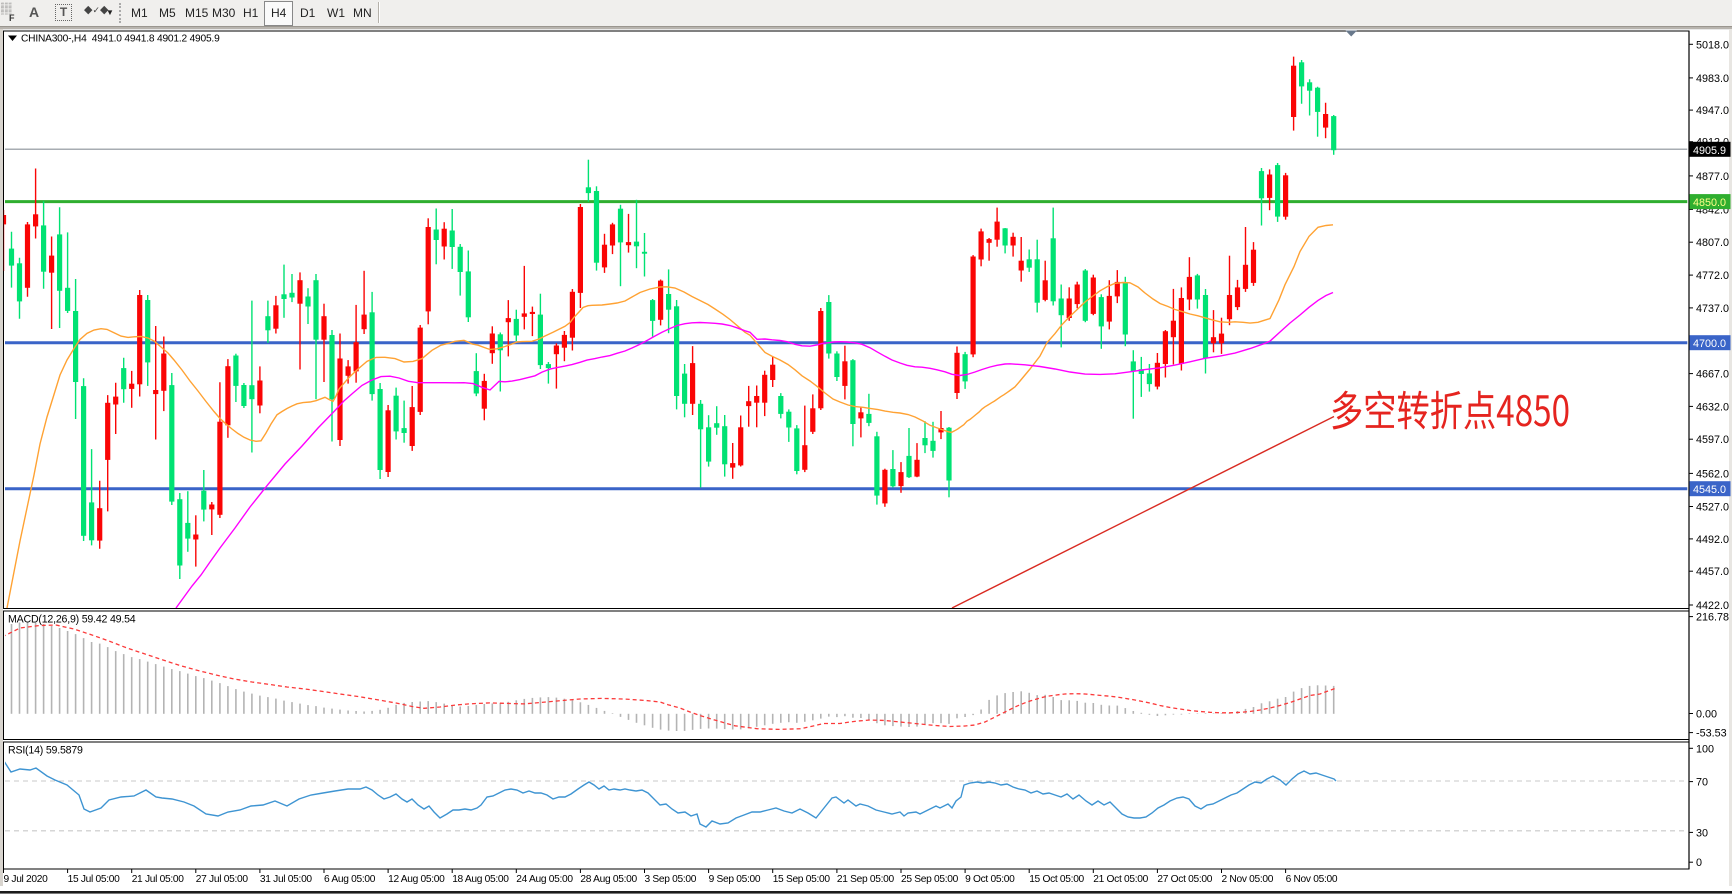 The width and height of the screenshot is (1732, 894). Describe the element at coordinates (802, 879) in the screenshot. I see `svg-text: 15 Sep 05:00` at that location.